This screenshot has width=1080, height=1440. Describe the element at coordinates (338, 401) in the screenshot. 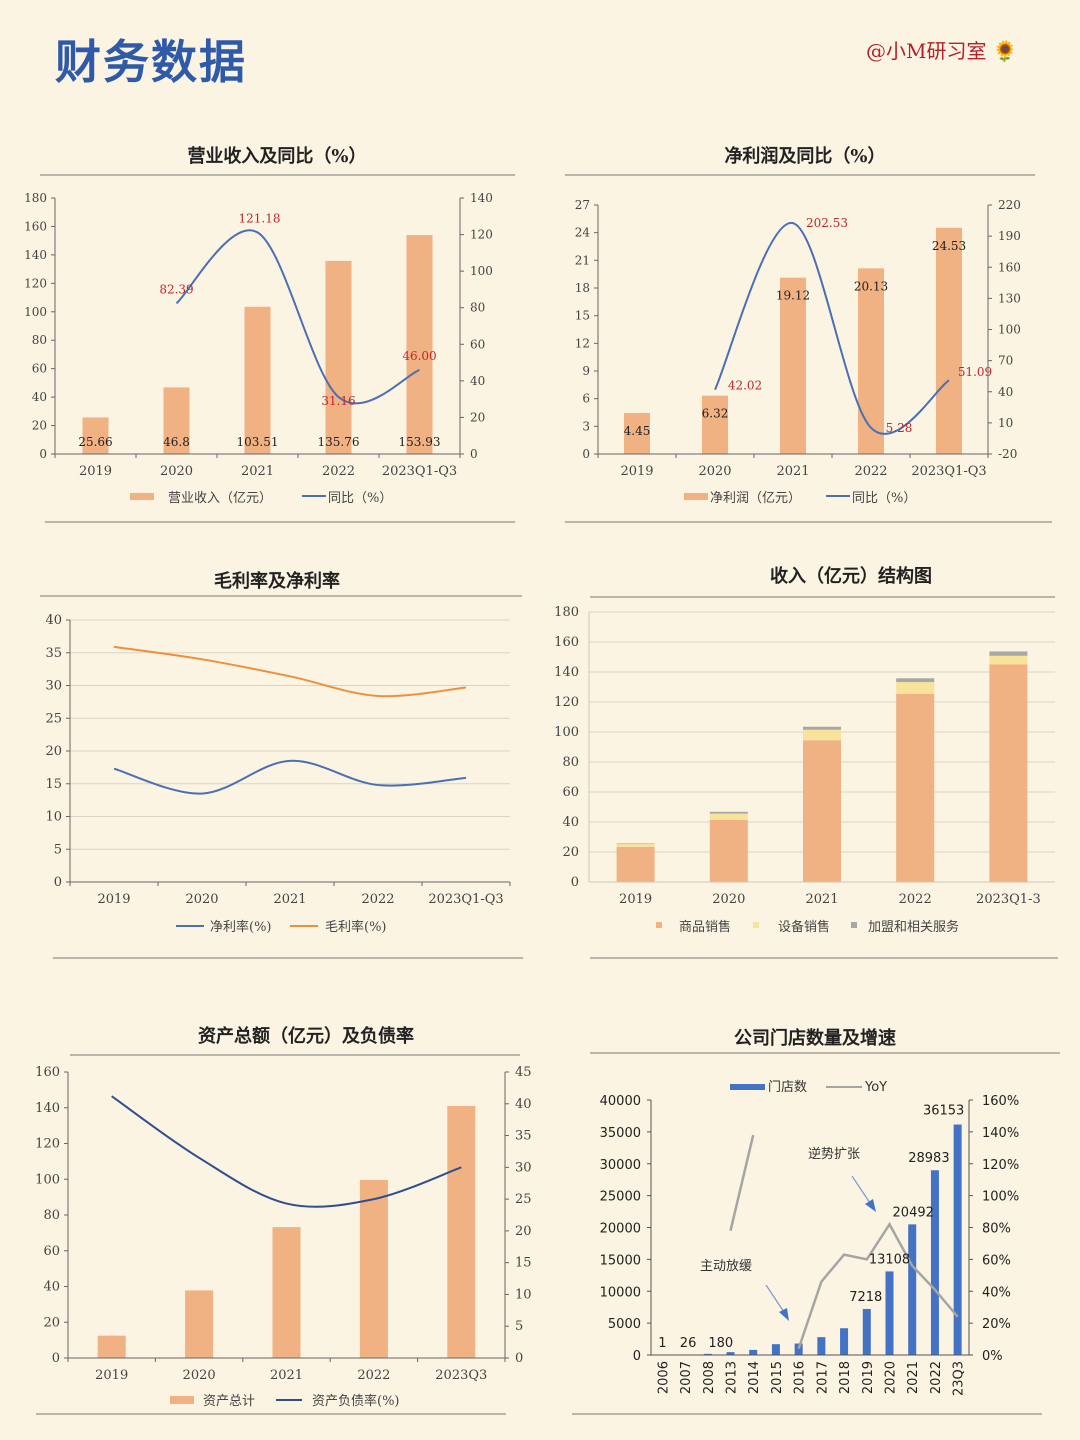

I see `yoy-value-label: 31.16` at that location.